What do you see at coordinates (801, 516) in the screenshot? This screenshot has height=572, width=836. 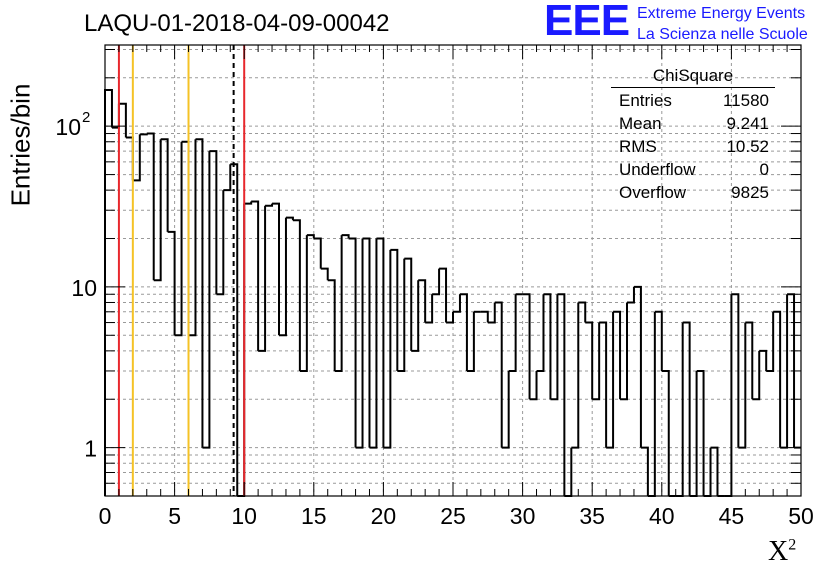 I see `x-tick-label: 50` at bounding box center [801, 516].